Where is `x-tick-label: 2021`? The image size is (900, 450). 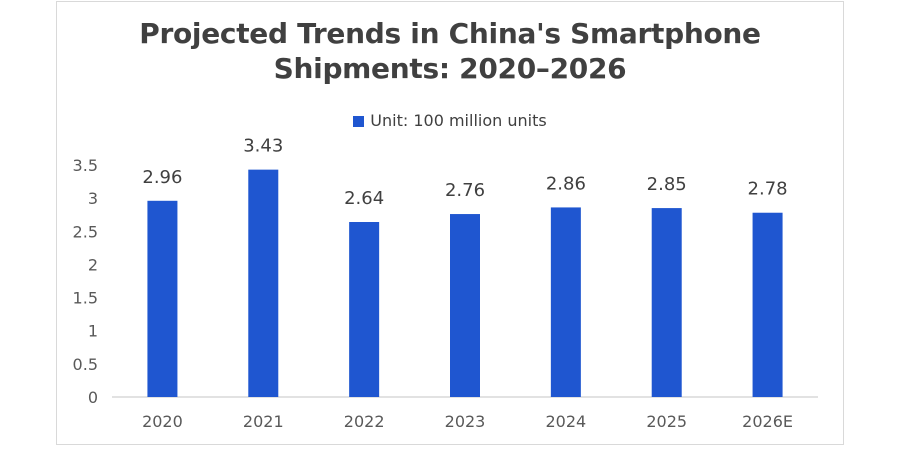
x-tick-label: 2021 is located at coordinates (263, 421).